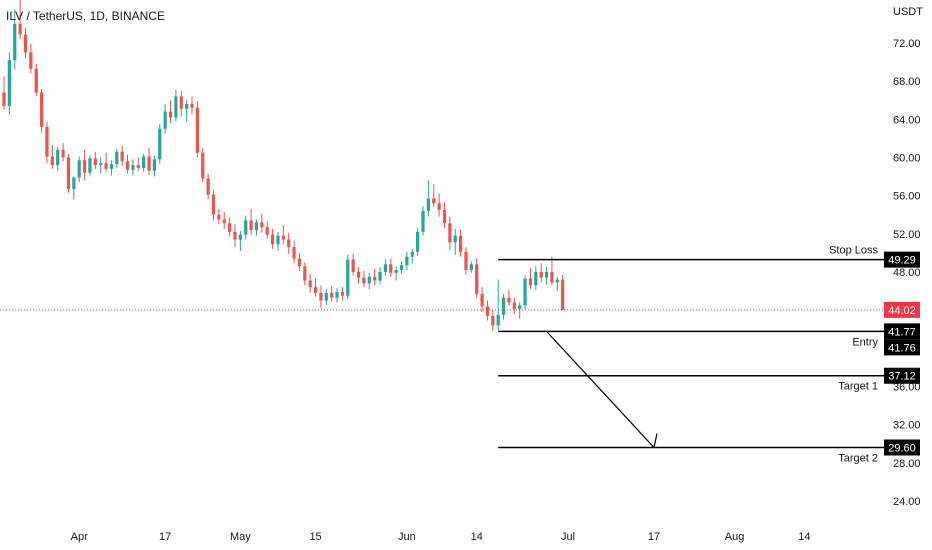 Image resolution: width=932 pixels, height=550 pixels. I want to click on price-tick-label: 60.00, so click(907, 158).